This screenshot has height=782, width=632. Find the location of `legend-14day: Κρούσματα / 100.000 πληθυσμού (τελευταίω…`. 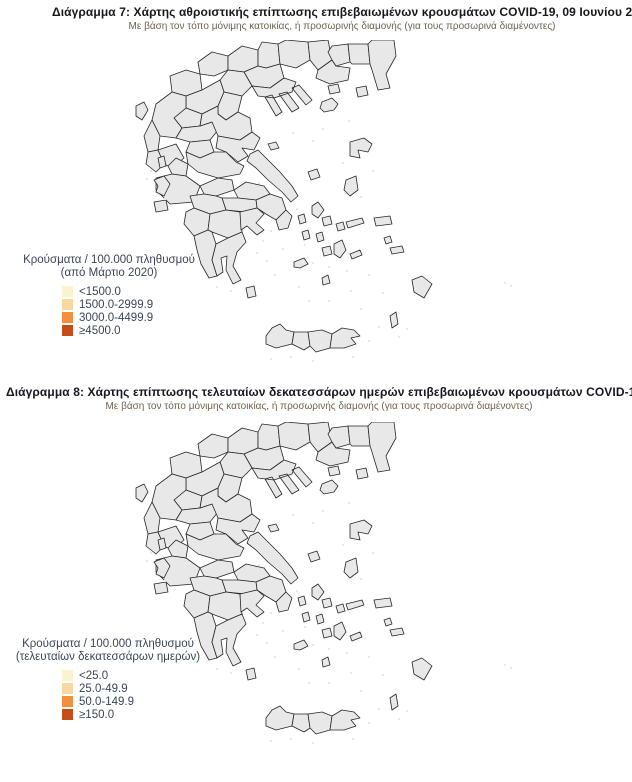

legend-14day: Κρούσματα / 100.000 πληθυσμού (τελευταίω… is located at coordinates (108, 679).